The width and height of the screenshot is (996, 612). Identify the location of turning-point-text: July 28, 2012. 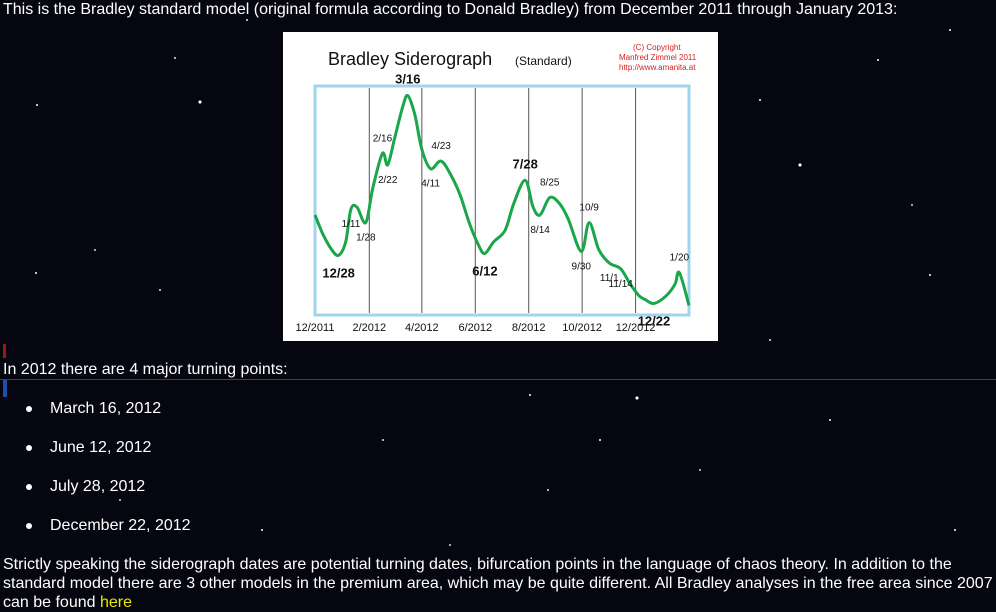
(98, 486).